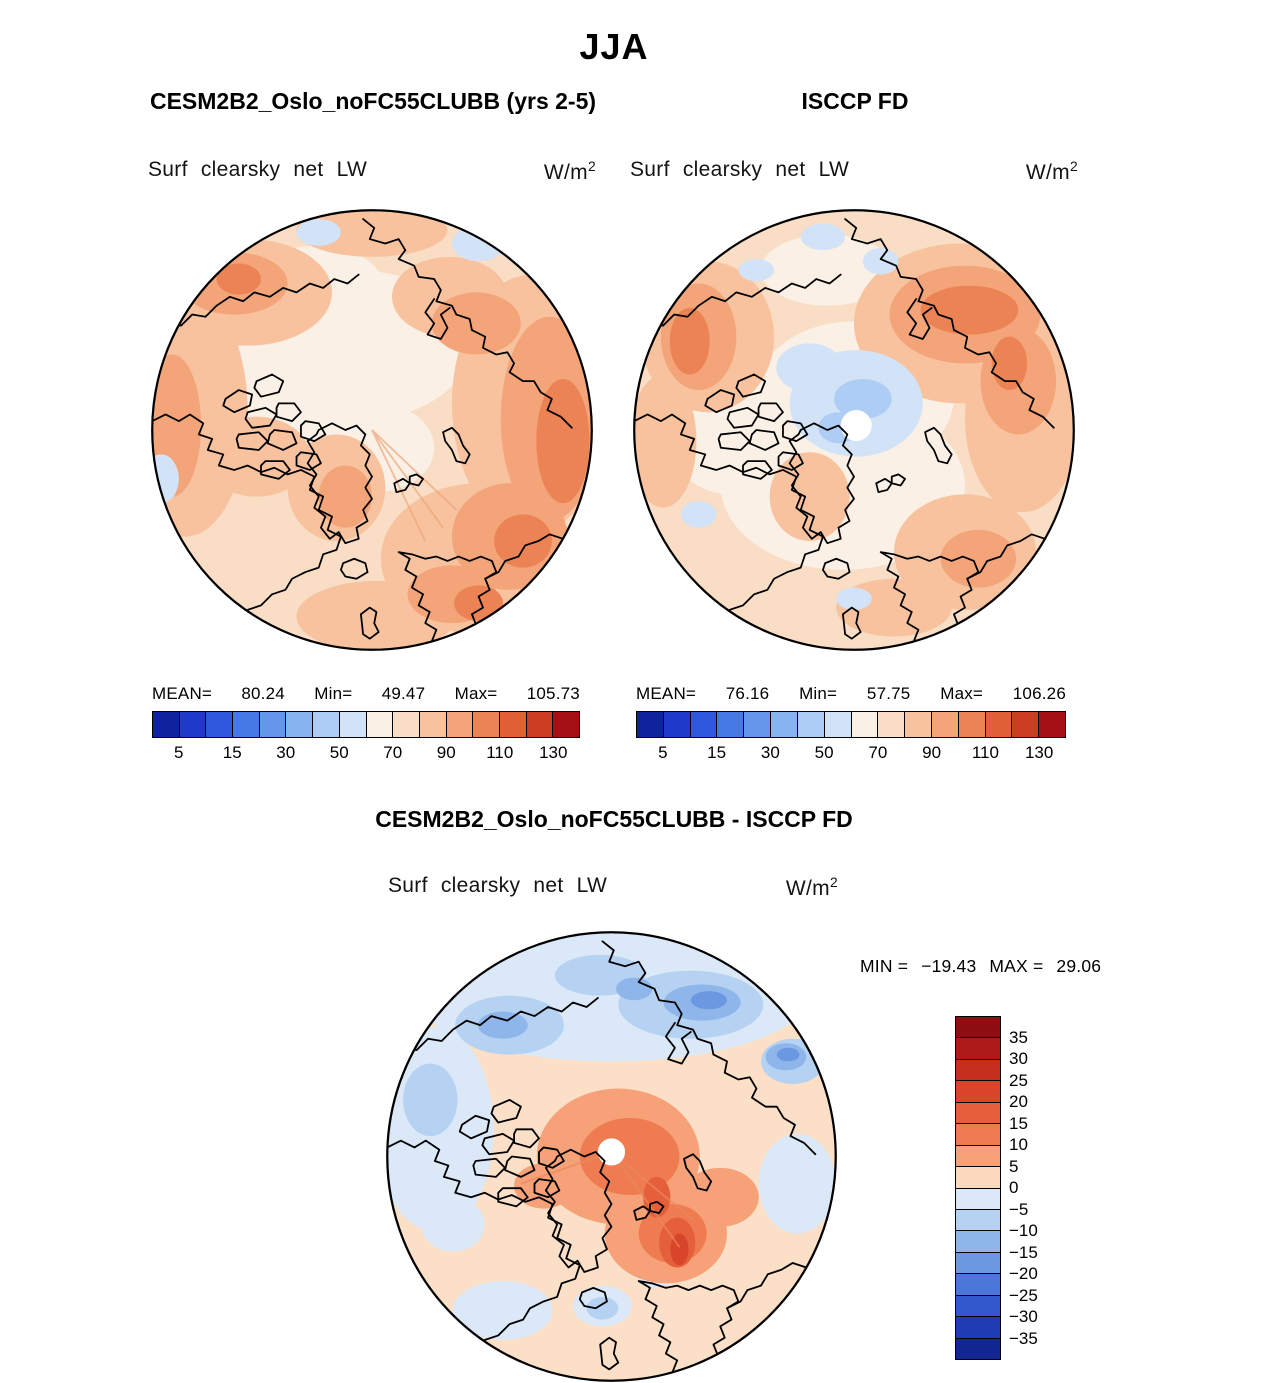 Image resolution: width=1285 pixels, height=1383 pixels. Describe the element at coordinates (818, 693) in the screenshot. I see `min-label: Min=` at that location.